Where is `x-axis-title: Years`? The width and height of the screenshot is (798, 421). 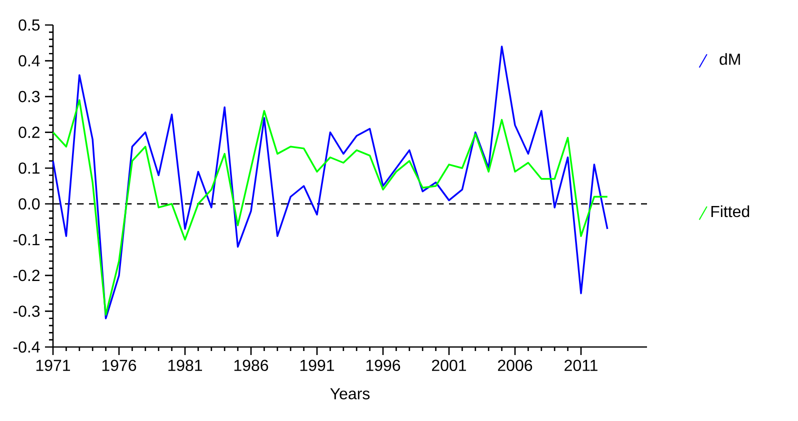 x-axis-title: Years is located at coordinates (350, 394).